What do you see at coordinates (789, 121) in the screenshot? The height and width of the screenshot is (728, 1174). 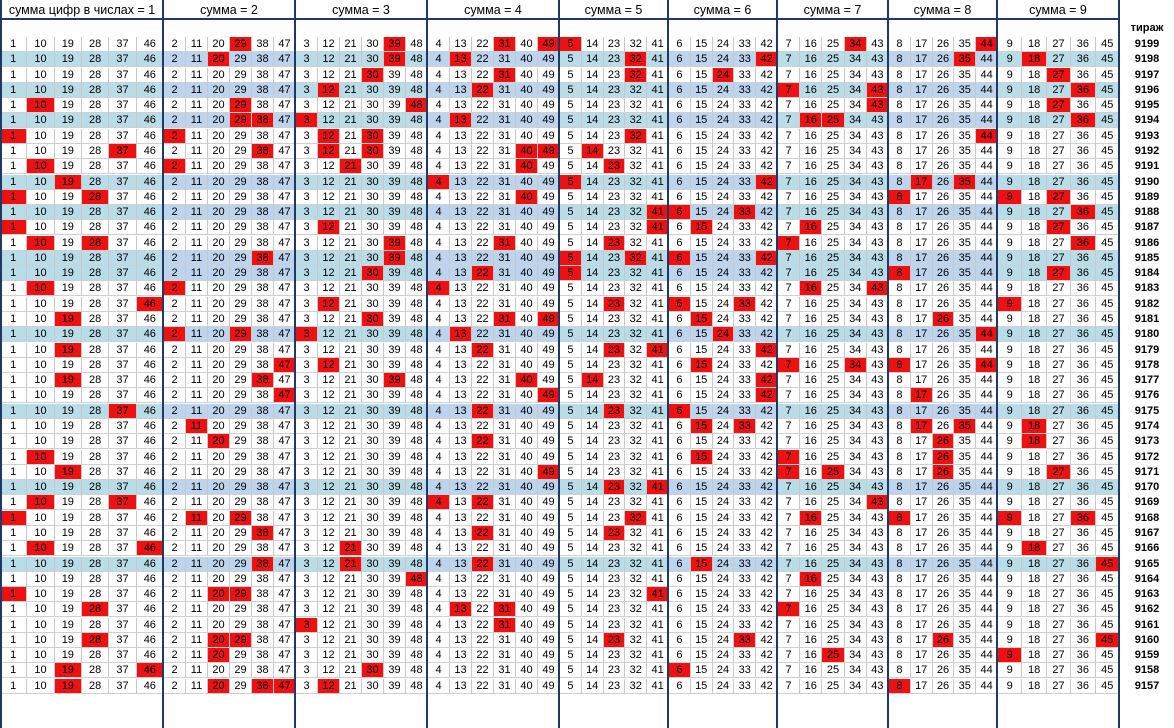 I see `number-cell: 7` at bounding box center [789, 121].